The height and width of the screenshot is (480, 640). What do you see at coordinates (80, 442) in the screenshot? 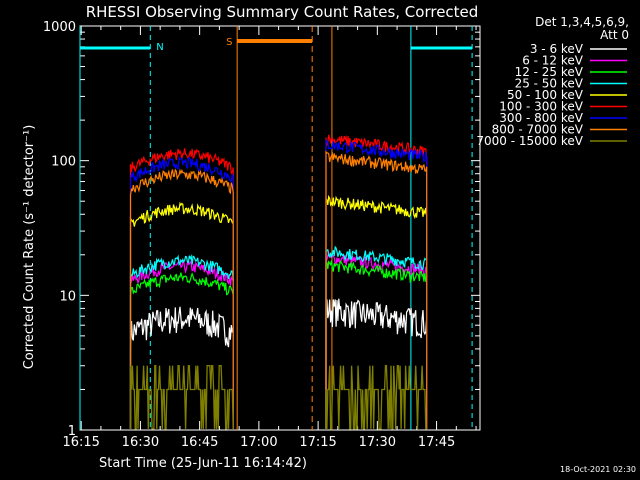
I see `x-tick-label: 16:15` at bounding box center [80, 442].